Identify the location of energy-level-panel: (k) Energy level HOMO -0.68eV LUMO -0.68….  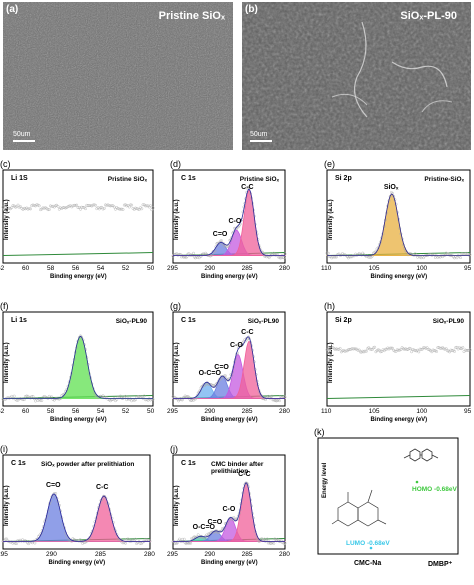
(393, 506).